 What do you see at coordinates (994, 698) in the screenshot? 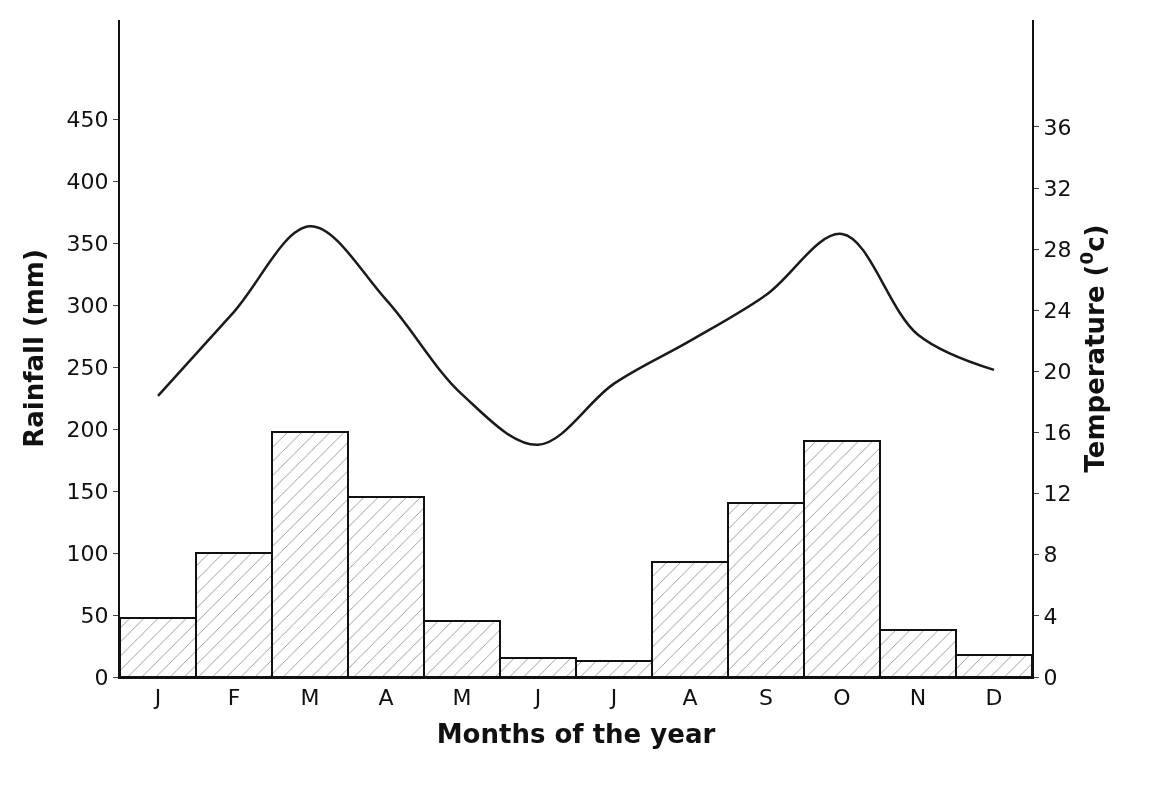
I see `x-tick-label: D` at bounding box center [994, 698].